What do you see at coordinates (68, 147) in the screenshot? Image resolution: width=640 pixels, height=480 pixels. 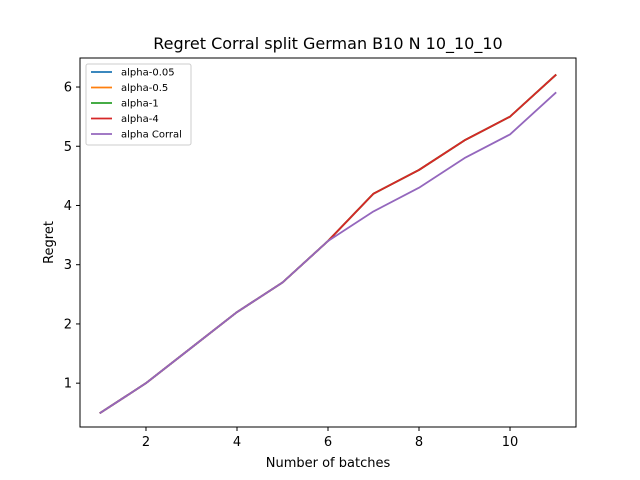 I see `y-tick-label: 5` at bounding box center [68, 147].